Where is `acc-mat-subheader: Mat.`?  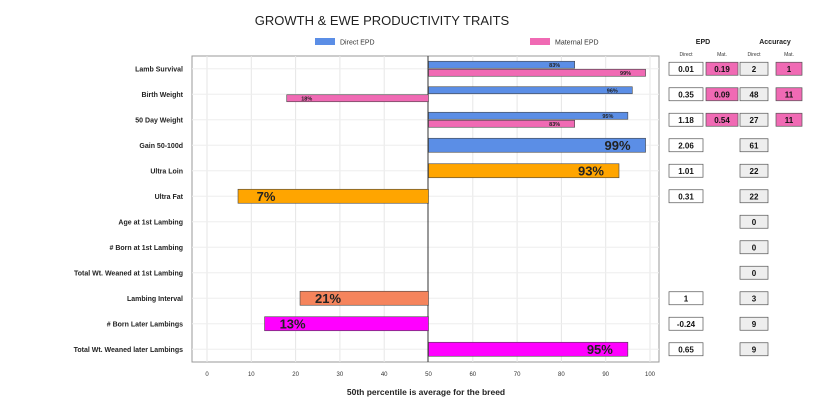
acc-mat-subheader: Mat. is located at coordinates (789, 55).